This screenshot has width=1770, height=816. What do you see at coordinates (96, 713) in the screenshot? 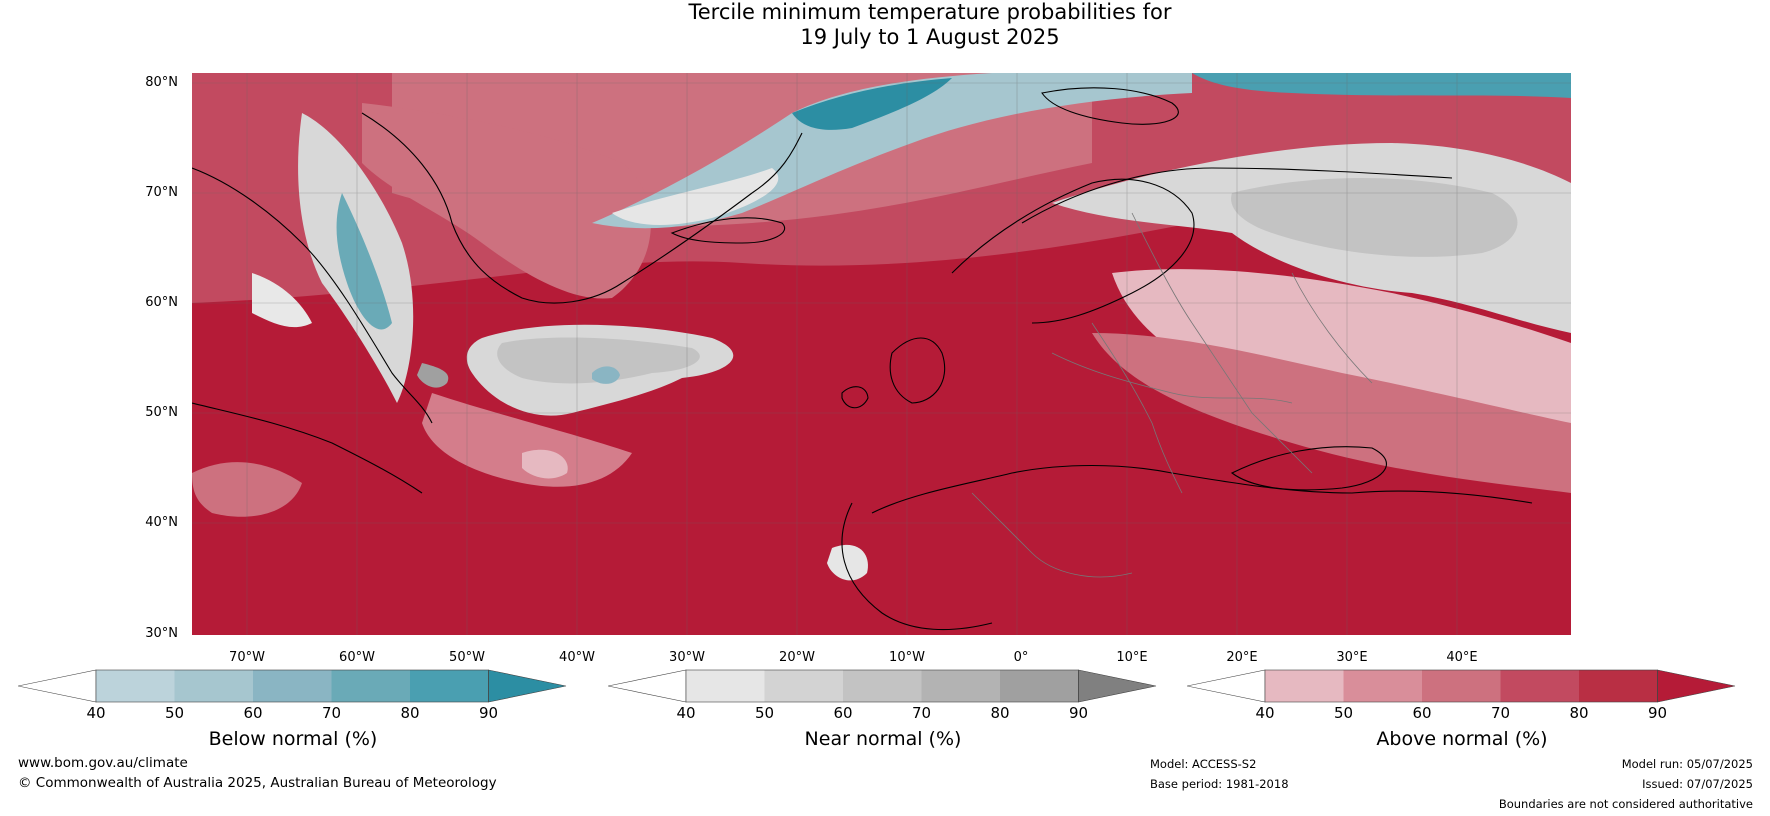
I see `below-tick-40: 40` at bounding box center [96, 713].